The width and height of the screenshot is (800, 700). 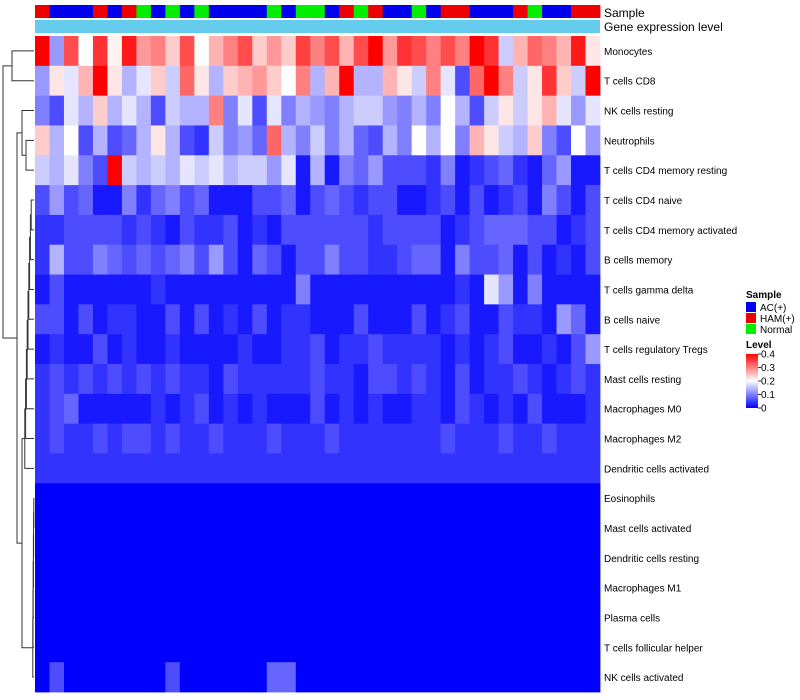 What do you see at coordinates (768, 395) in the screenshot?
I see `legend-level-tick-label: 0.1` at bounding box center [768, 395].